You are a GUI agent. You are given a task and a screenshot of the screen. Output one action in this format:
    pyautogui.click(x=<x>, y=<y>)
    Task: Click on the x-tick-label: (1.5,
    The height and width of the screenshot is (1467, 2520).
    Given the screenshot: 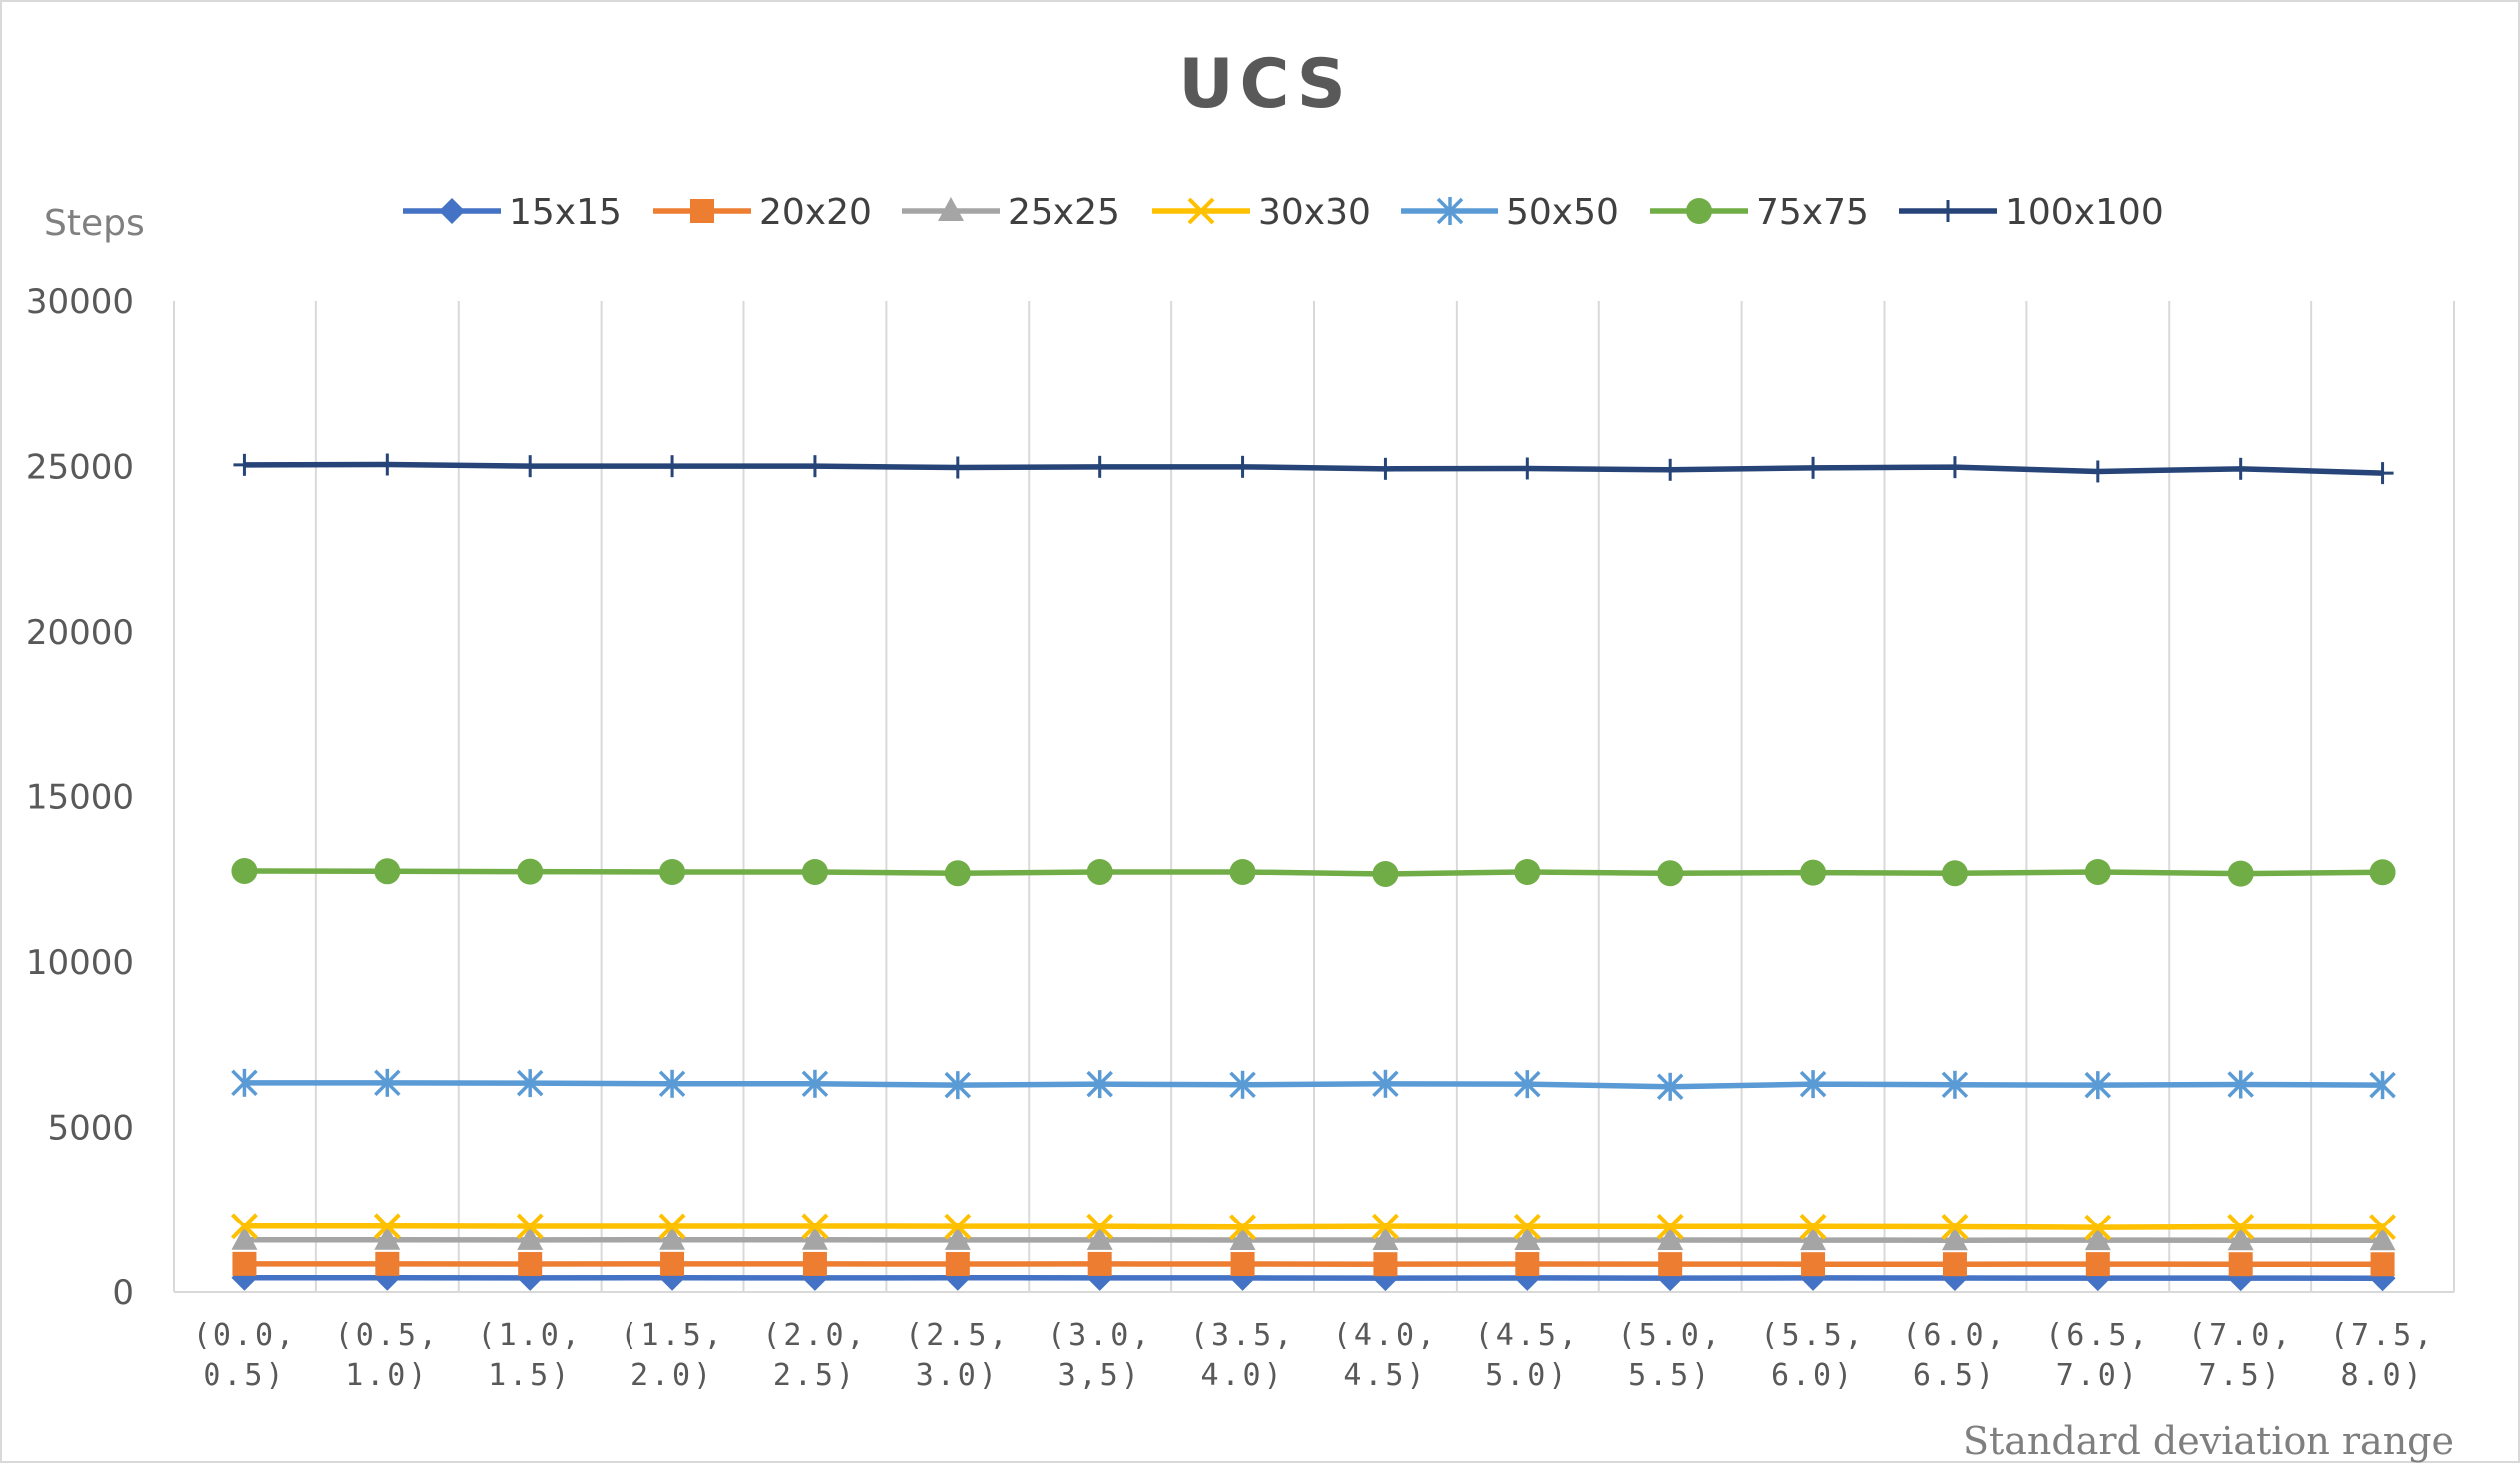 What is the action you would take?
    pyautogui.click(x=672, y=1335)
    